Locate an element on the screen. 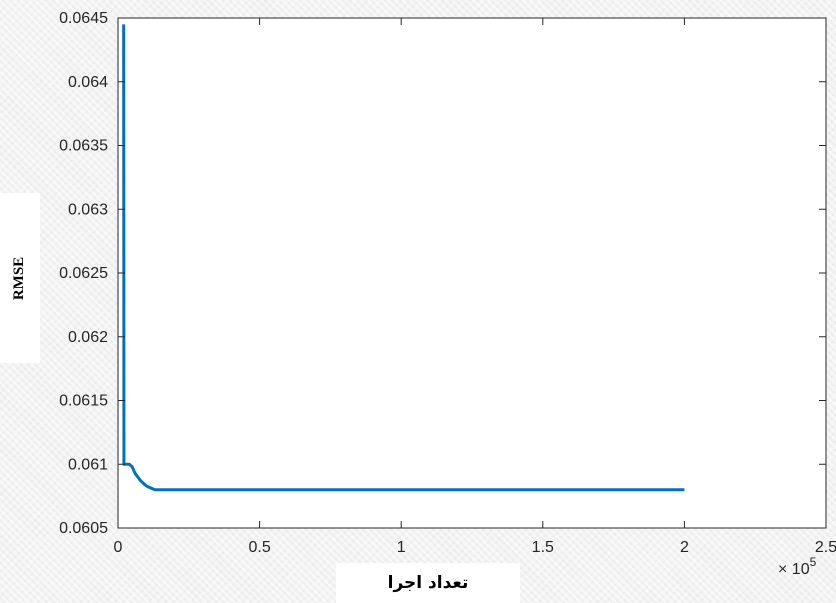 The height and width of the screenshot is (603, 836). x-axis-label: تعداد اجرا is located at coordinates (428, 583).